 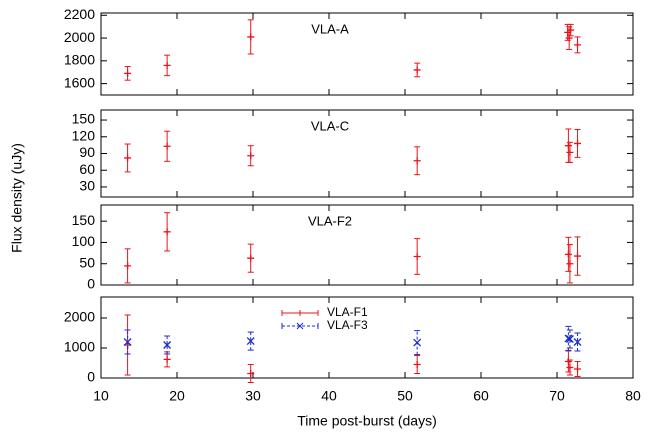 I want to click on y-tick-label: 50, so click(x=87, y=262).